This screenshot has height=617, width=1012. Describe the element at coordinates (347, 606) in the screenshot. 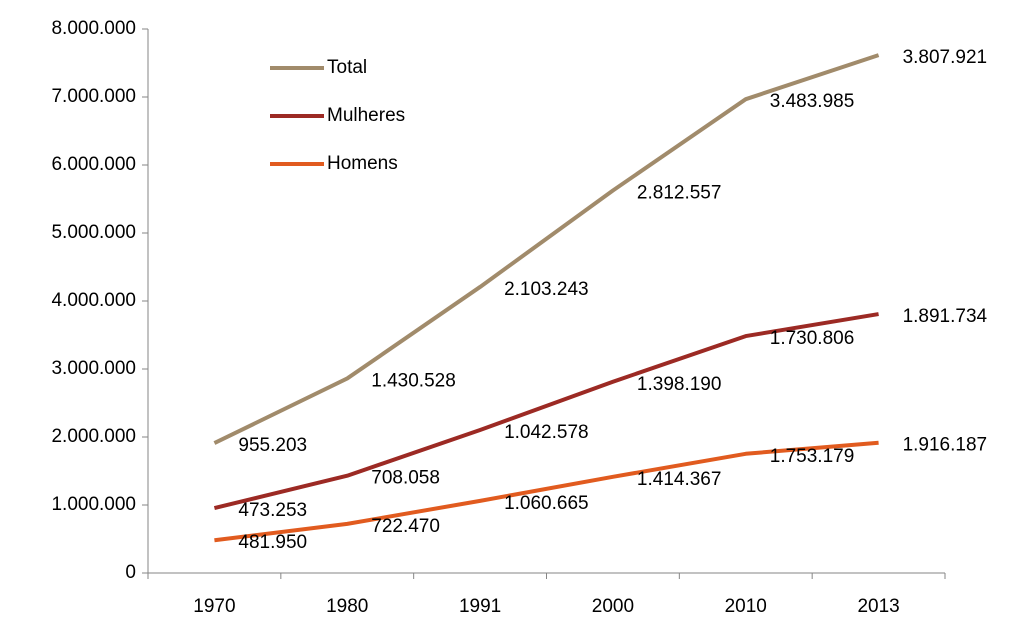

I see `x-tick-label: 1980` at that location.